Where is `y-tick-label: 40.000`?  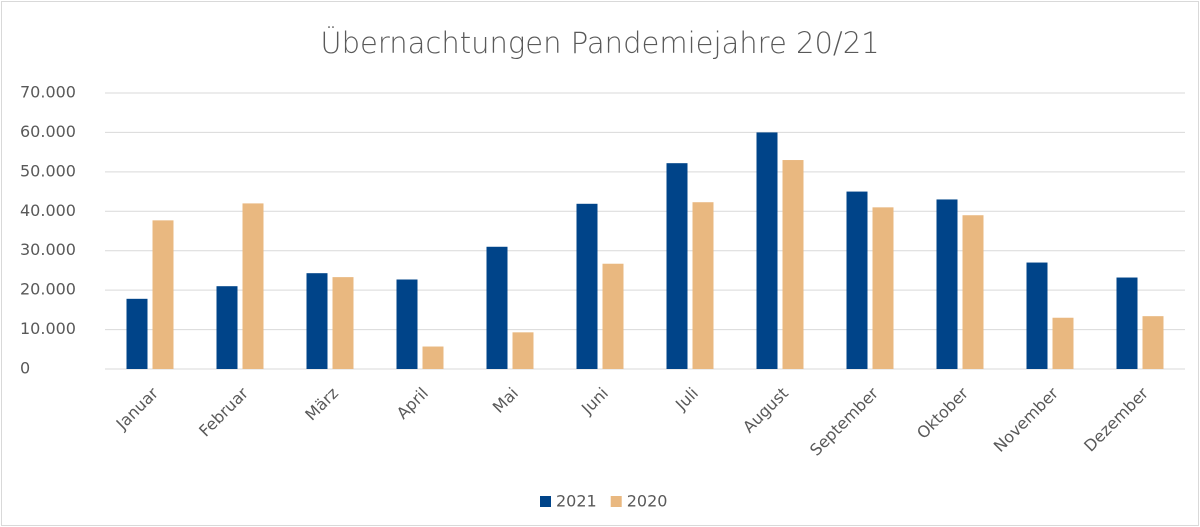 y-tick-label: 40.000 is located at coordinates (48, 210).